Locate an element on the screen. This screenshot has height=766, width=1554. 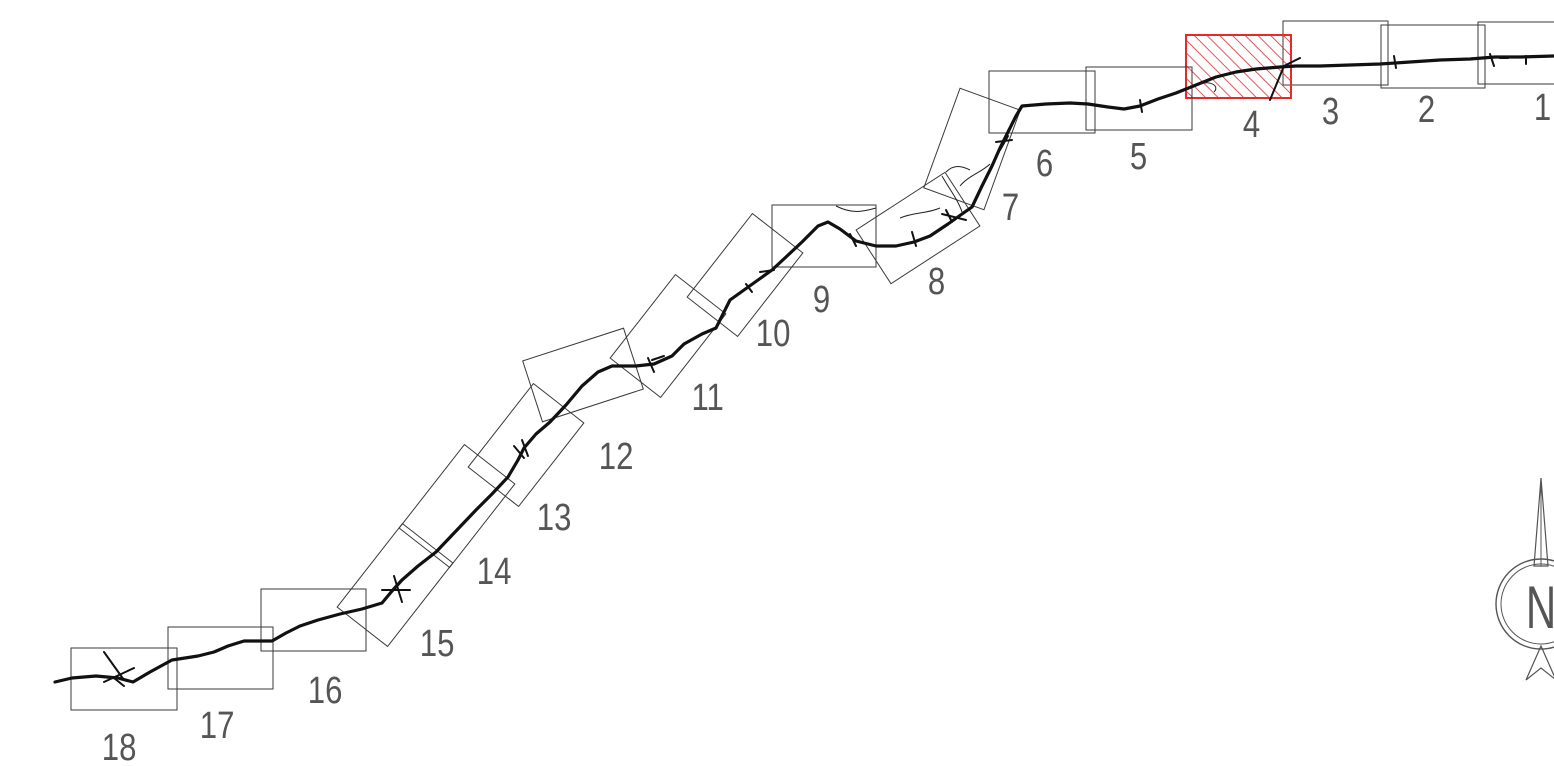
sheet-label-2: 2 is located at coordinates (1426, 110).